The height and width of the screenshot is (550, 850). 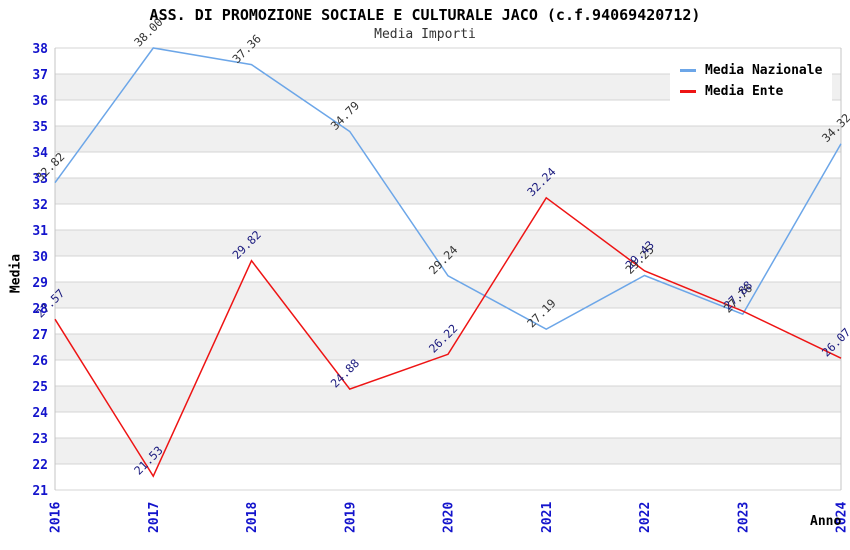 I want to click on data-label: 38.00, so click(x=148, y=32).